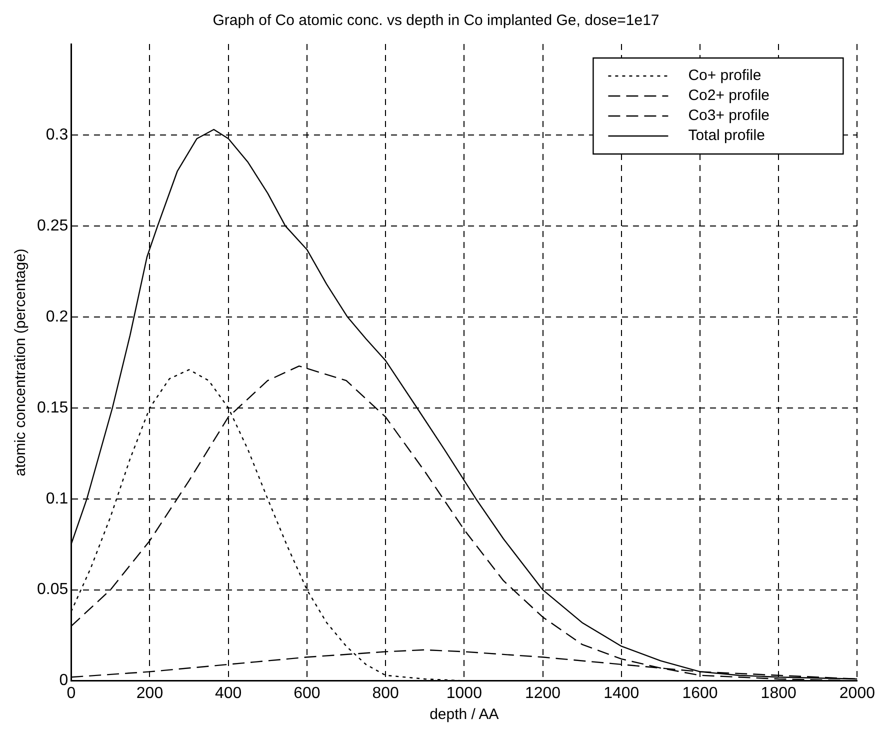 The image size is (886, 736). What do you see at coordinates (21, 362) in the screenshot?
I see `y-axis-title: atomic concentration (percentage)` at bounding box center [21, 362].